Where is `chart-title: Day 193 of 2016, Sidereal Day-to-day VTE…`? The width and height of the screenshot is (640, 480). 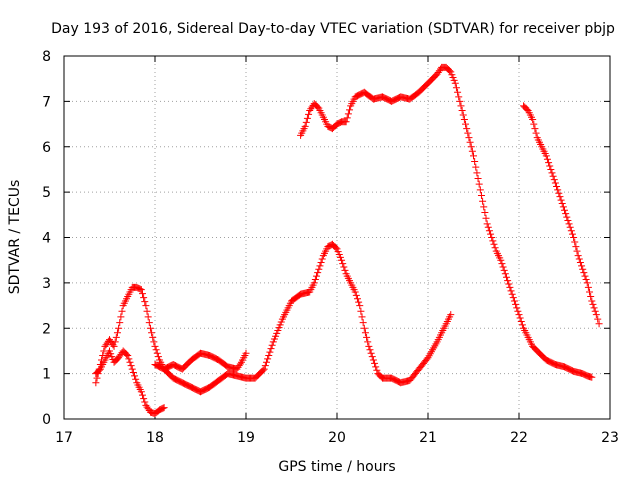 chart-title: Day 193 of 2016, Sidereal Day-to-day VTE… is located at coordinates (333, 29).